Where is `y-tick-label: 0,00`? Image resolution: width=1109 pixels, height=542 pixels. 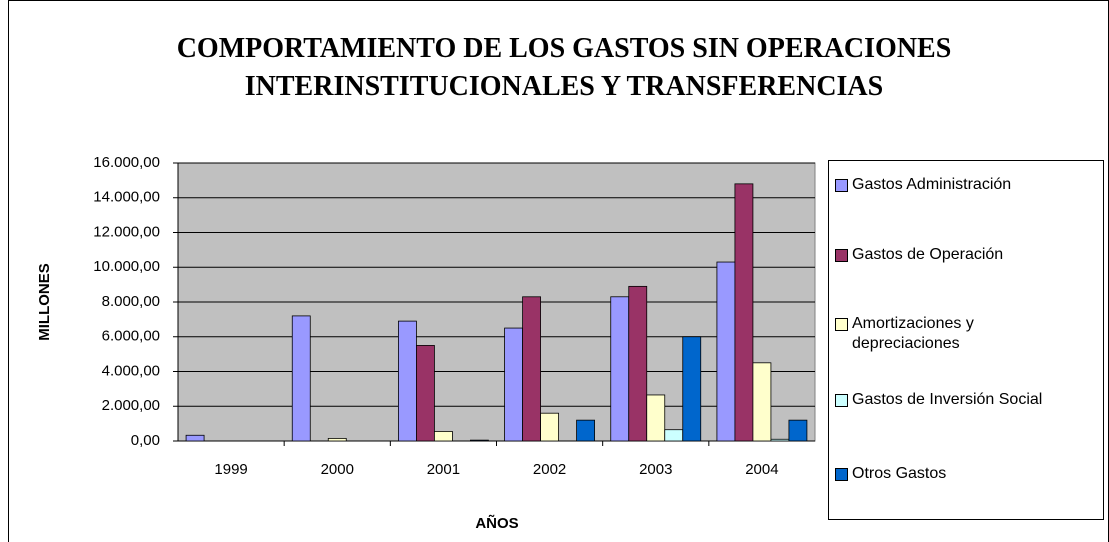 y-tick-label: 0,00 is located at coordinates (145, 440).